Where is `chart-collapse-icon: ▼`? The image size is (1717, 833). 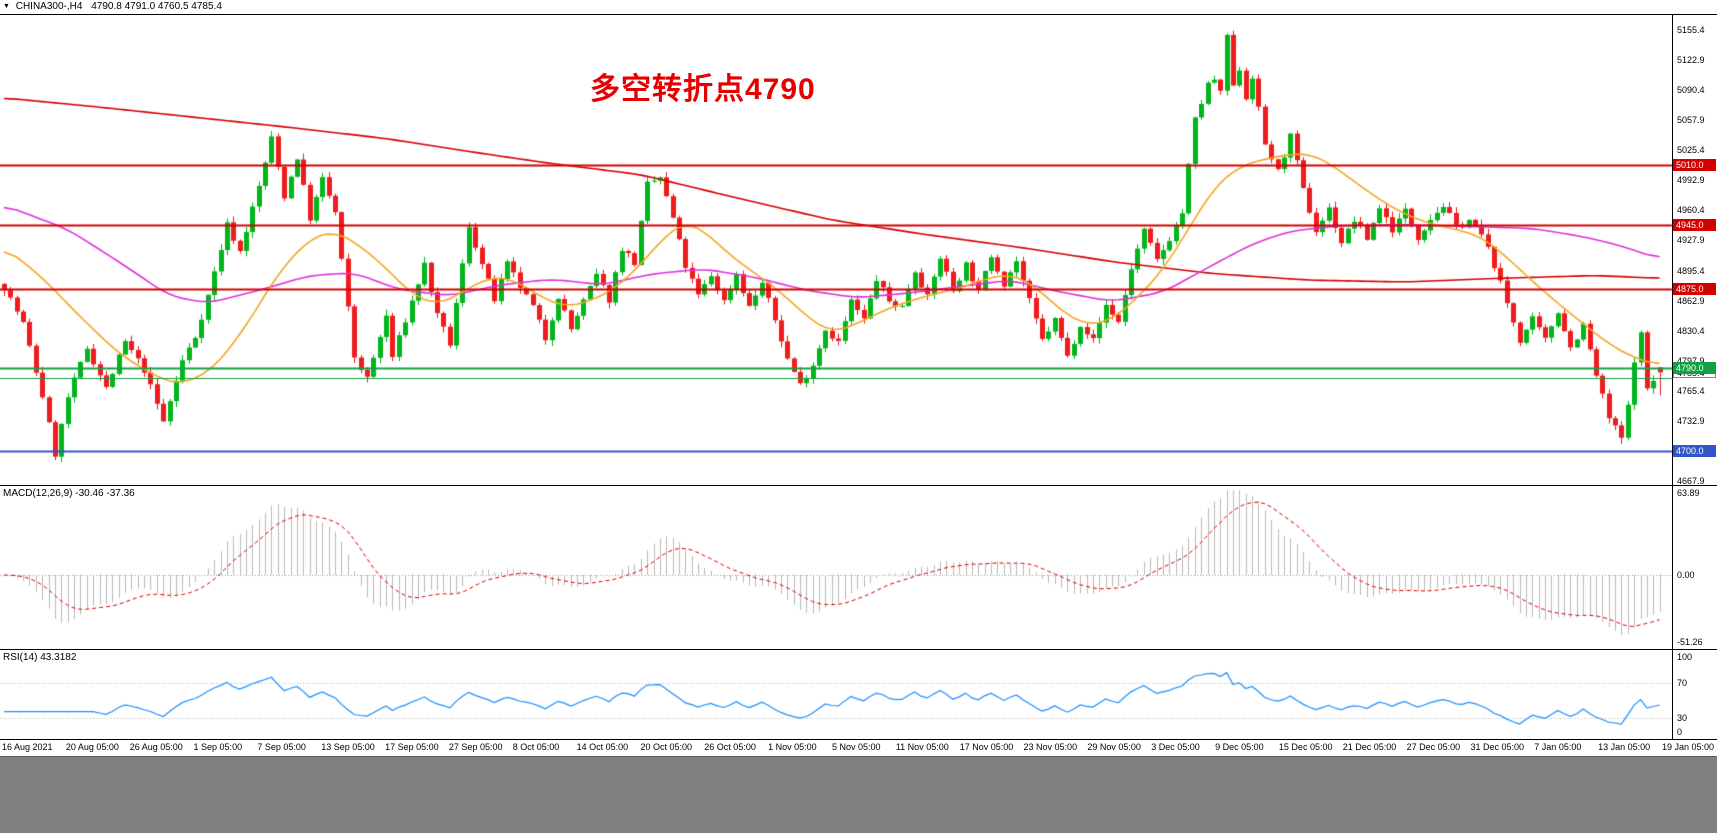 chart-collapse-icon: ▼ is located at coordinates (6, 6).